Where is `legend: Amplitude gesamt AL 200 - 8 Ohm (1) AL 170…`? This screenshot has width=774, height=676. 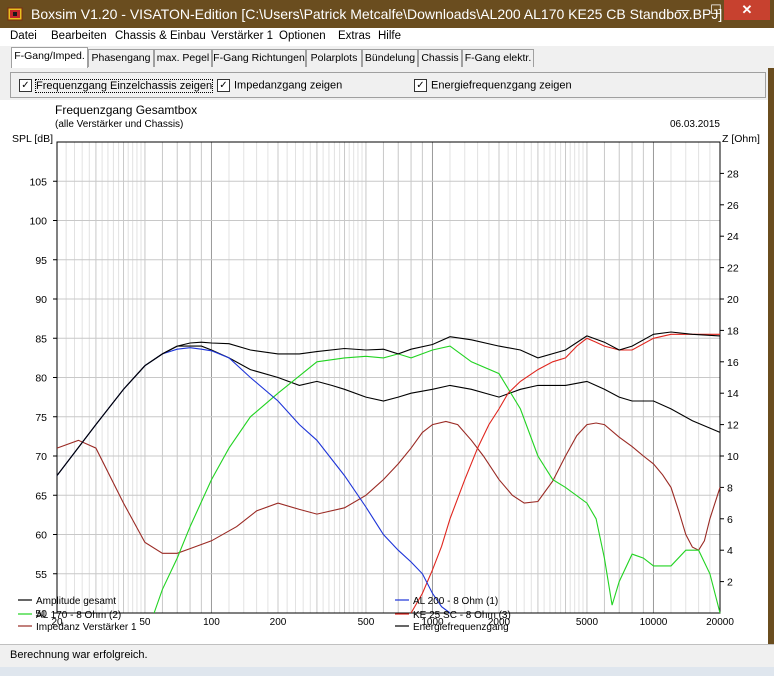
legend: Amplitude gesamt AL 200 - 8 Ohm (1) AL 170… is located at coordinates (264, 614).